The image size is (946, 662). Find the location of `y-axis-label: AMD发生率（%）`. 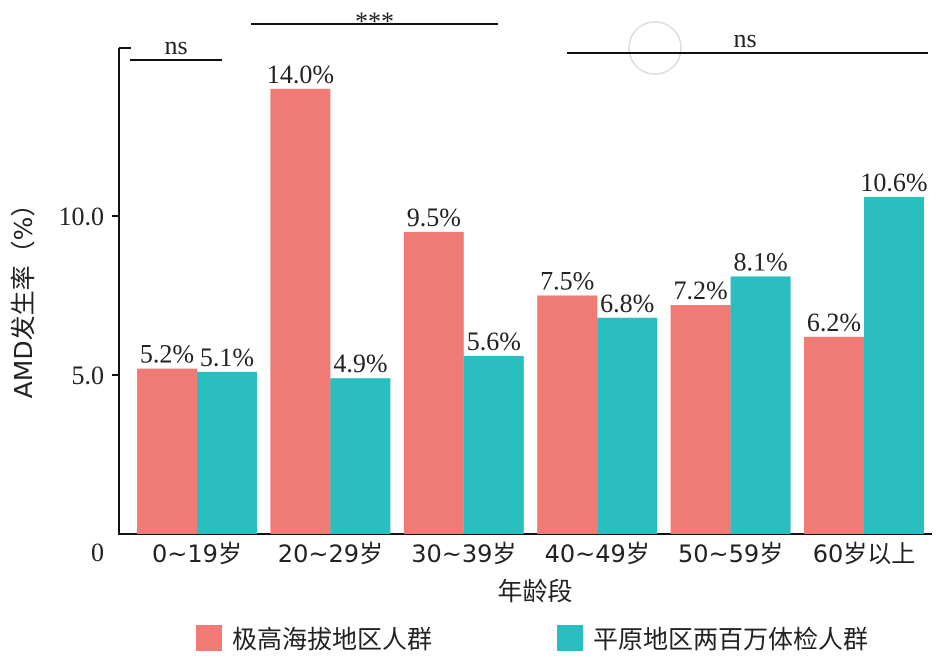

y-axis-label: AMD发生率（%） is located at coordinates (23, 295).